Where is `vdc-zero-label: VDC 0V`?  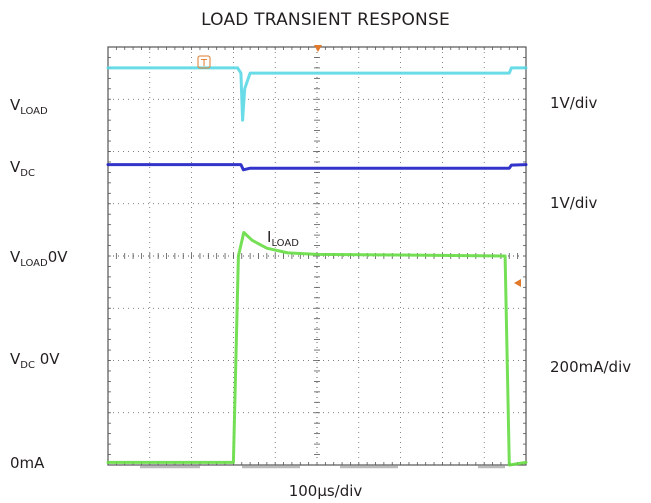 vdc-zero-label: VDC 0V is located at coordinates (35, 361).